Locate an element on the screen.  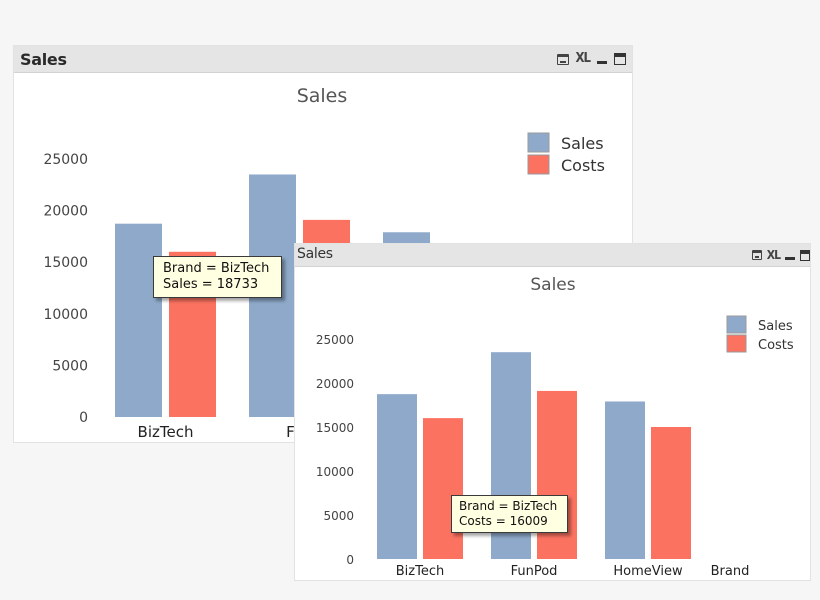
tooltip-line-value: Sales = 18733 is located at coordinates (211, 284).